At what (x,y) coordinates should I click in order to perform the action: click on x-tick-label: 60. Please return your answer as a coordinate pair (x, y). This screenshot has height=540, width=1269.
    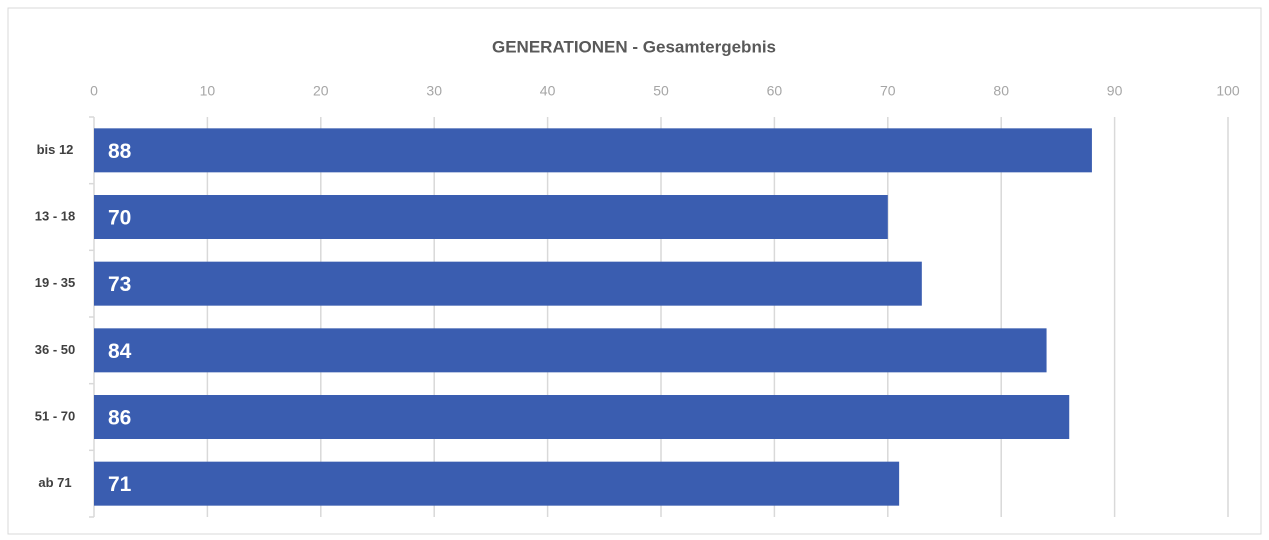
    Looking at the image, I should click on (775, 91).